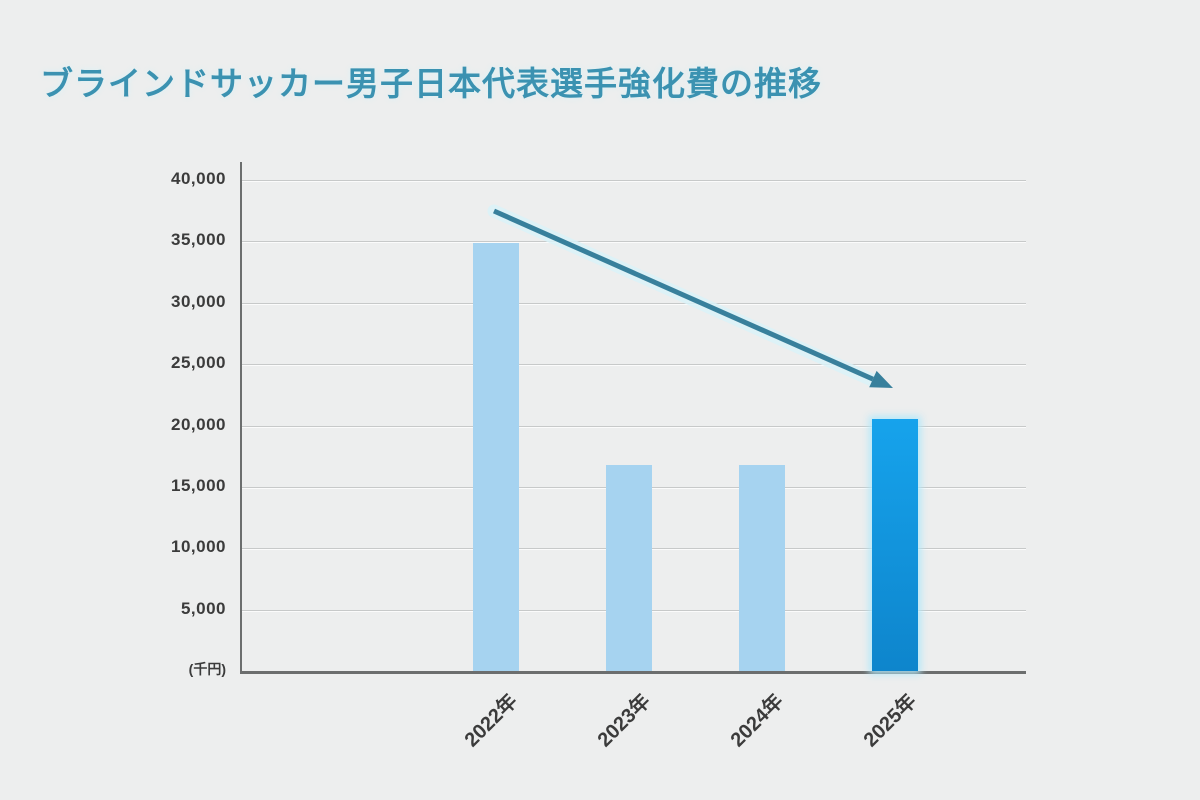 This screenshot has width=1200, height=800. I want to click on x-tick-label: 2024年, so click(757, 721).